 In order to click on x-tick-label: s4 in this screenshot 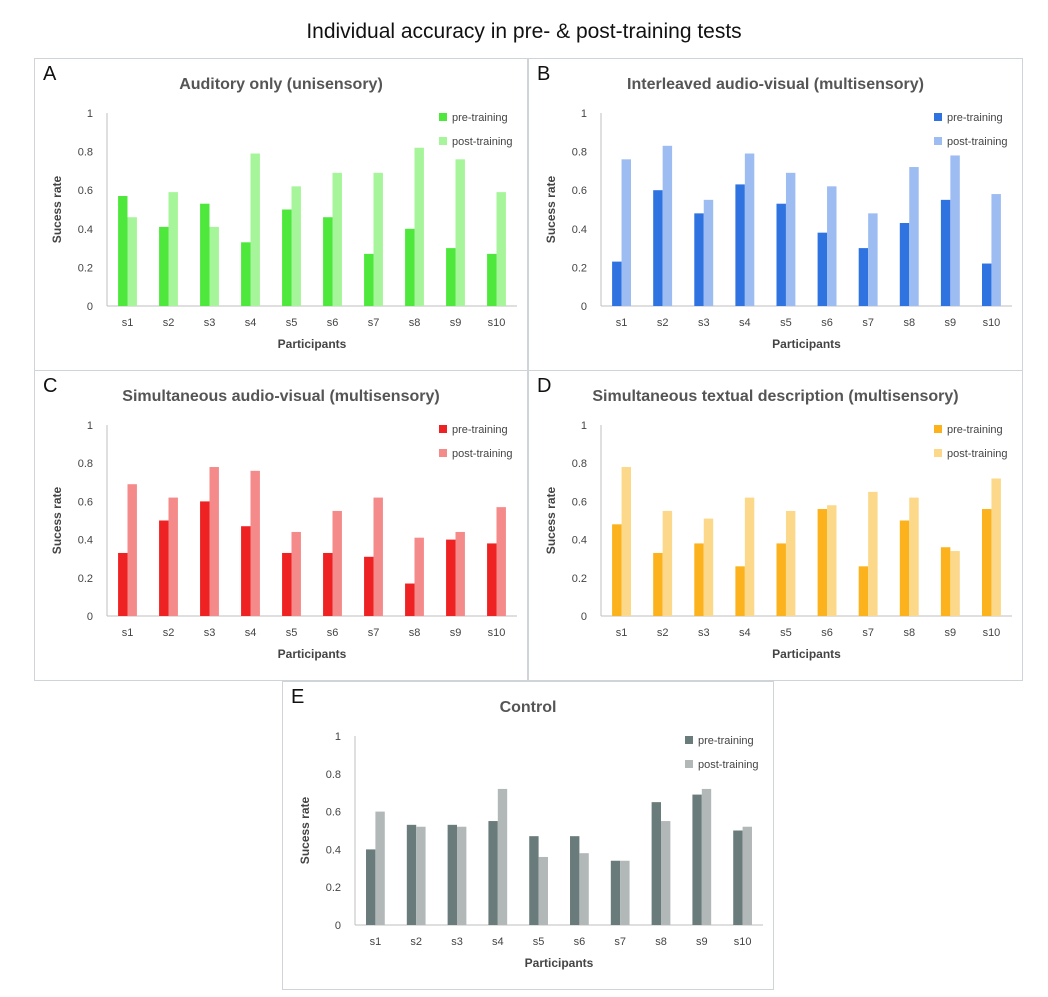, I will do `click(745, 323)`.